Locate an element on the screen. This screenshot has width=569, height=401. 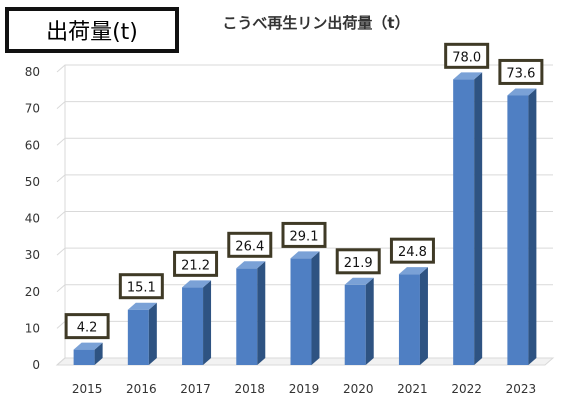
unit-badge-label: 出荷量(t) is located at coordinates (92, 32).